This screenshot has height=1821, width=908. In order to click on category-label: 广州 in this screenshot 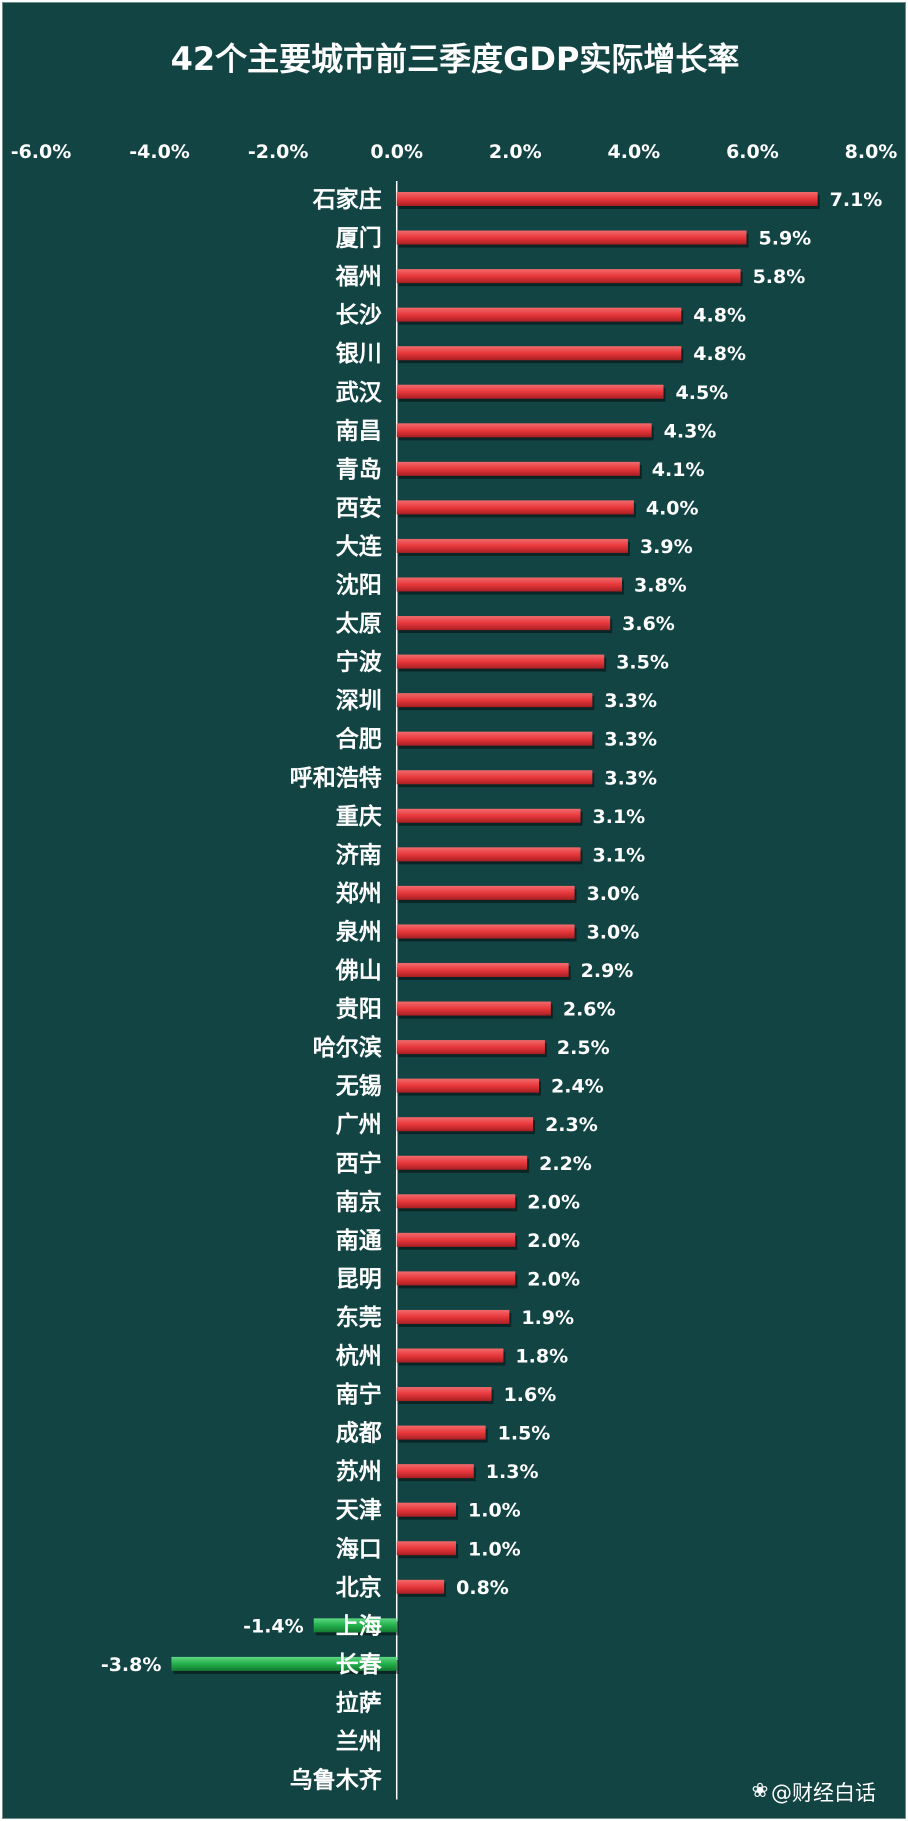, I will do `click(359, 1124)`.